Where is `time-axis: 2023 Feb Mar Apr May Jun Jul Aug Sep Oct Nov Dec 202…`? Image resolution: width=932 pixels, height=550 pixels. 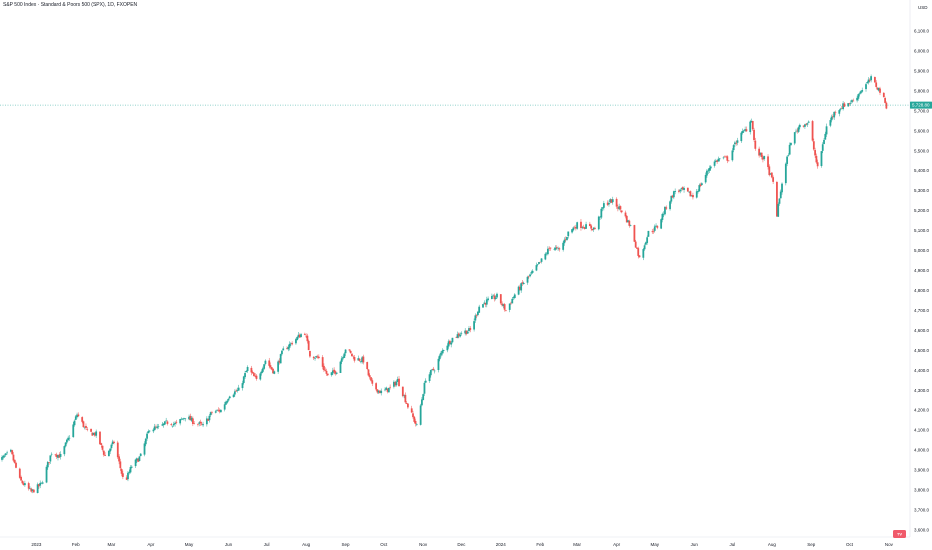
time-axis: 2023 Feb Mar Apr May Jun Jul Aug Sep Oct Nov Dec 202… is located at coordinates (455, 541).